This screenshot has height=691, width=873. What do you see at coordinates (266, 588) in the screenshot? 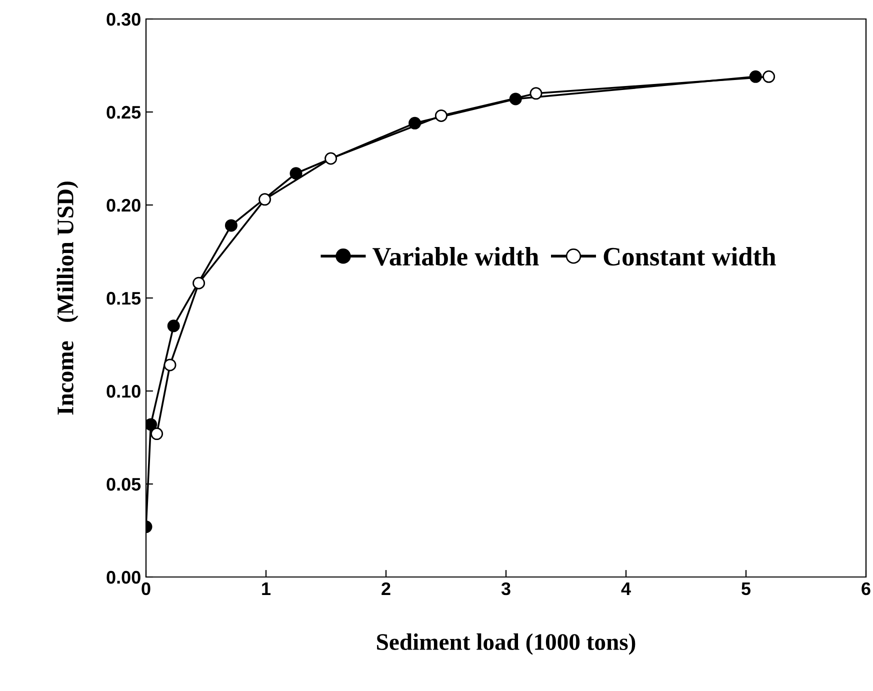
I see `x-tick-label: 1` at bounding box center [266, 588].